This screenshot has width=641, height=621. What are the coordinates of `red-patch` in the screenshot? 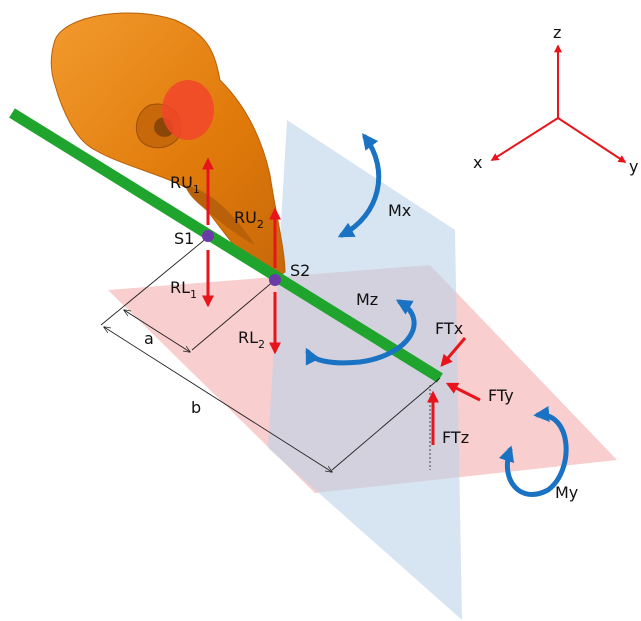 It's located at (188, 110).